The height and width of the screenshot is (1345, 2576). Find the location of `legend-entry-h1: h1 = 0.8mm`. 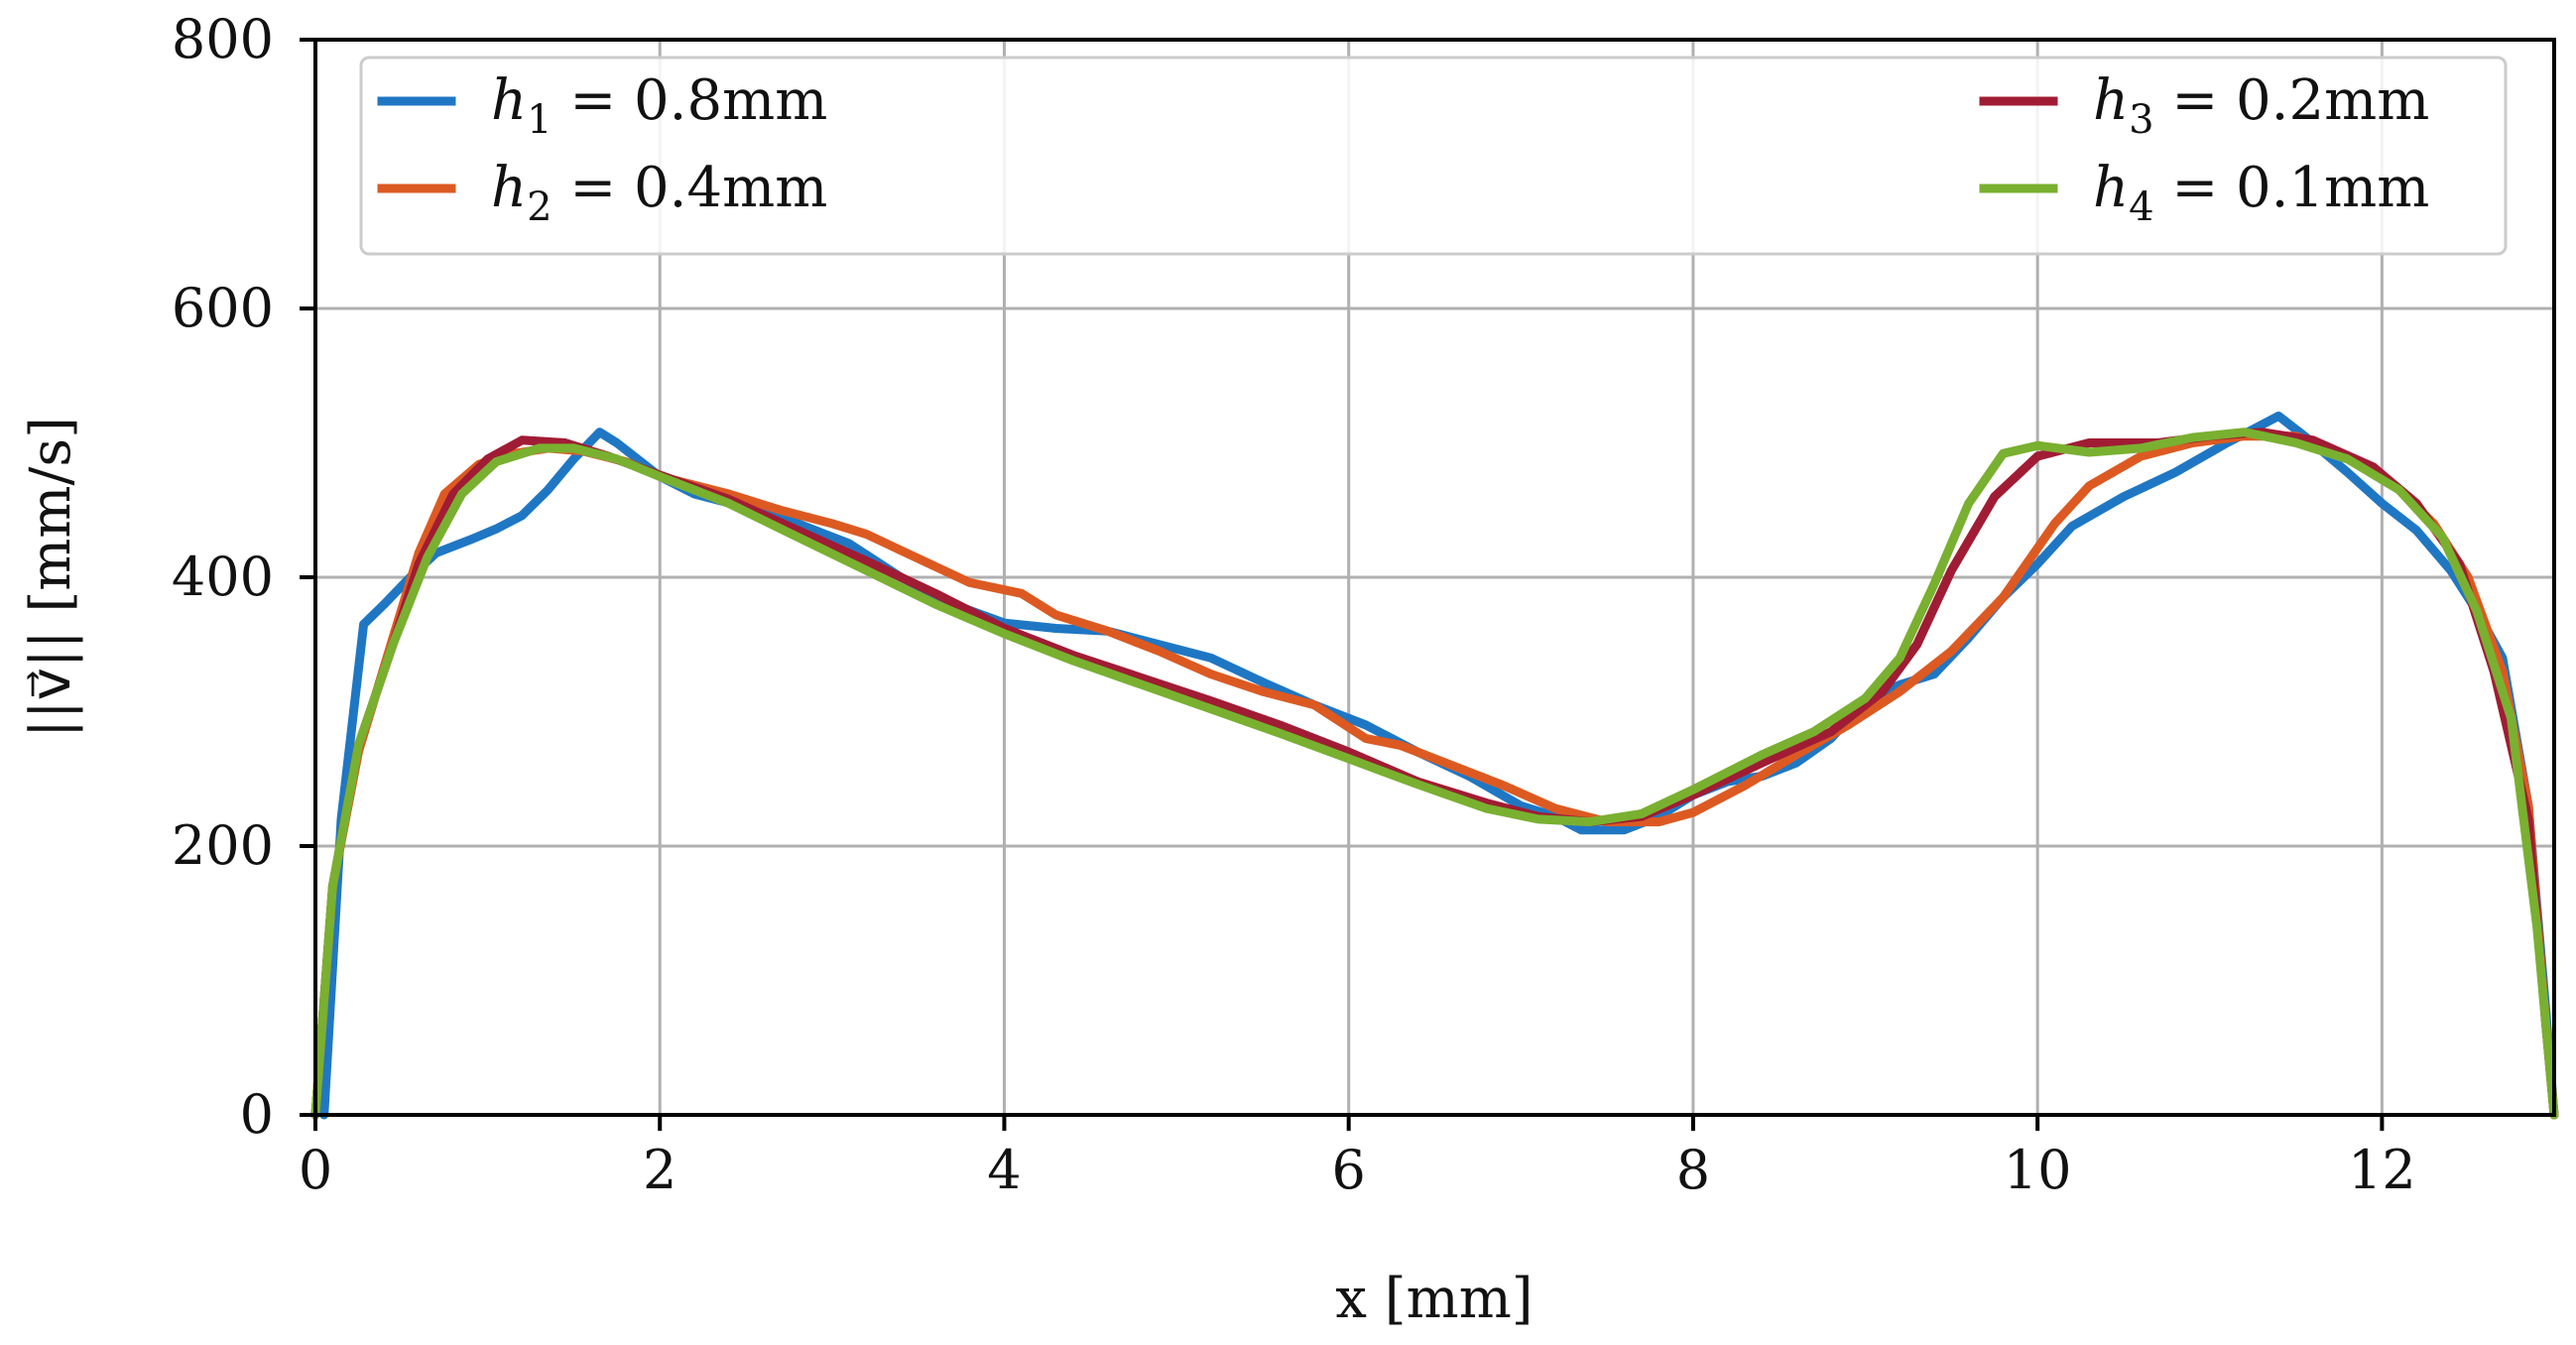

legend-entry-h1: h1 = 0.8mm is located at coordinates (602, 105).